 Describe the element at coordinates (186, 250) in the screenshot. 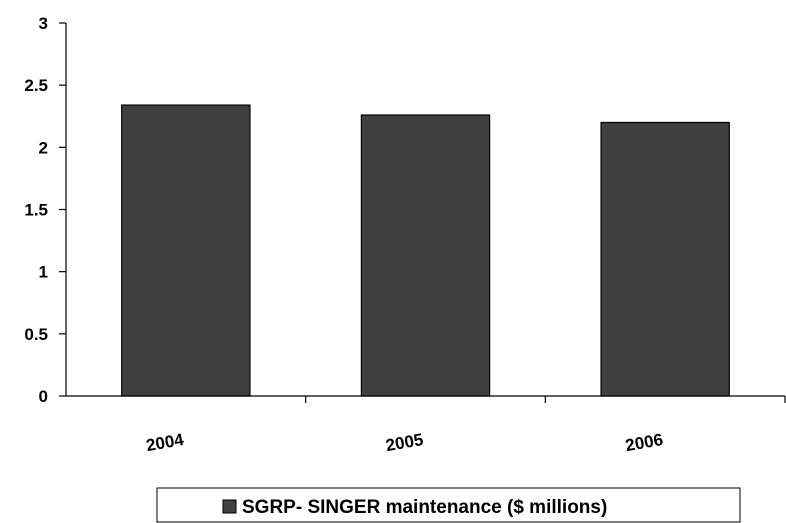

I see `bar-2004` at that location.